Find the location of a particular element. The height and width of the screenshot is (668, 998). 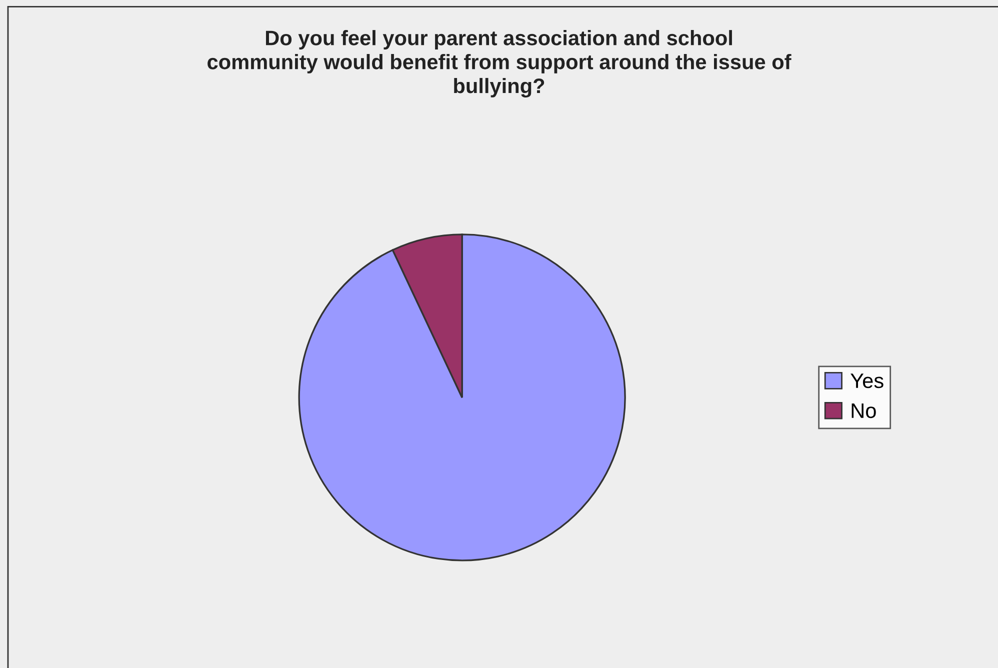

chart-title: Do you feel your parent association and school community would benefit from support around the issue of bullying? is located at coordinates (500, 64).